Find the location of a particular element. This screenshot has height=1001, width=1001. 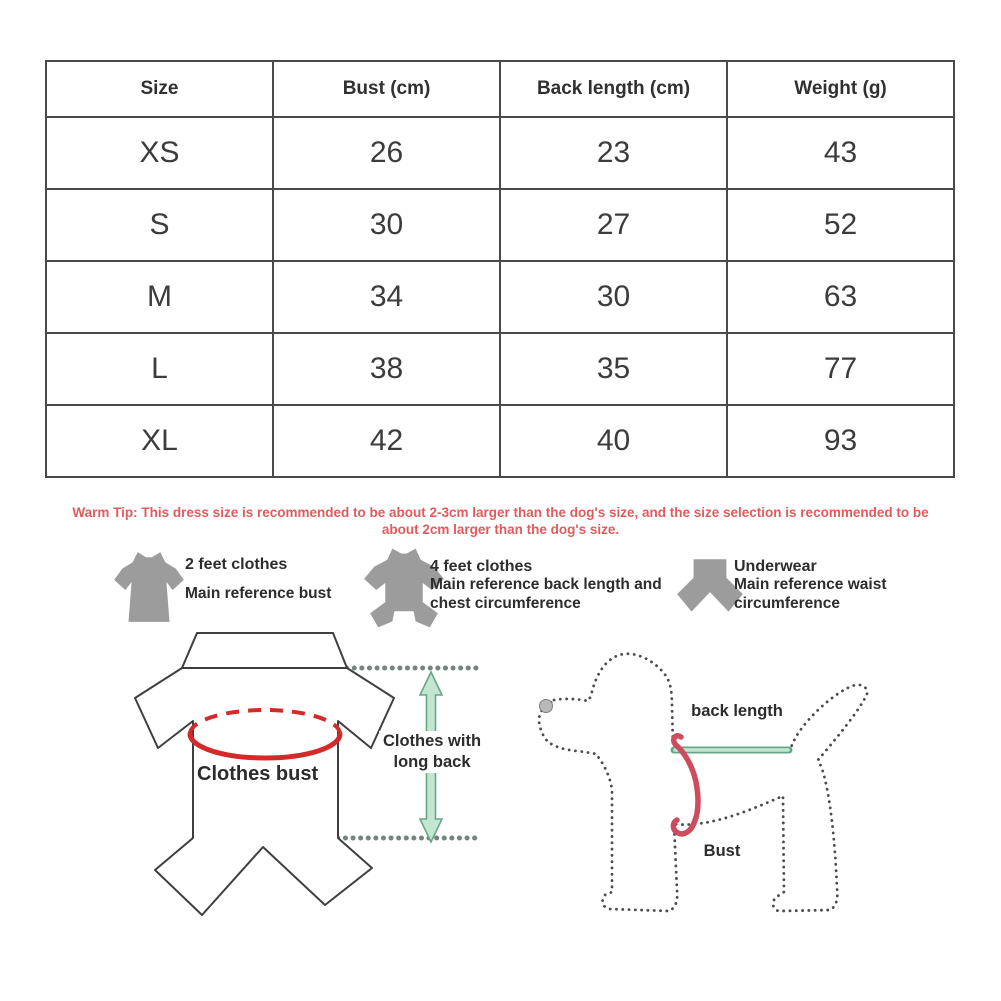

garment-diagram is located at coordinates (307, 774).